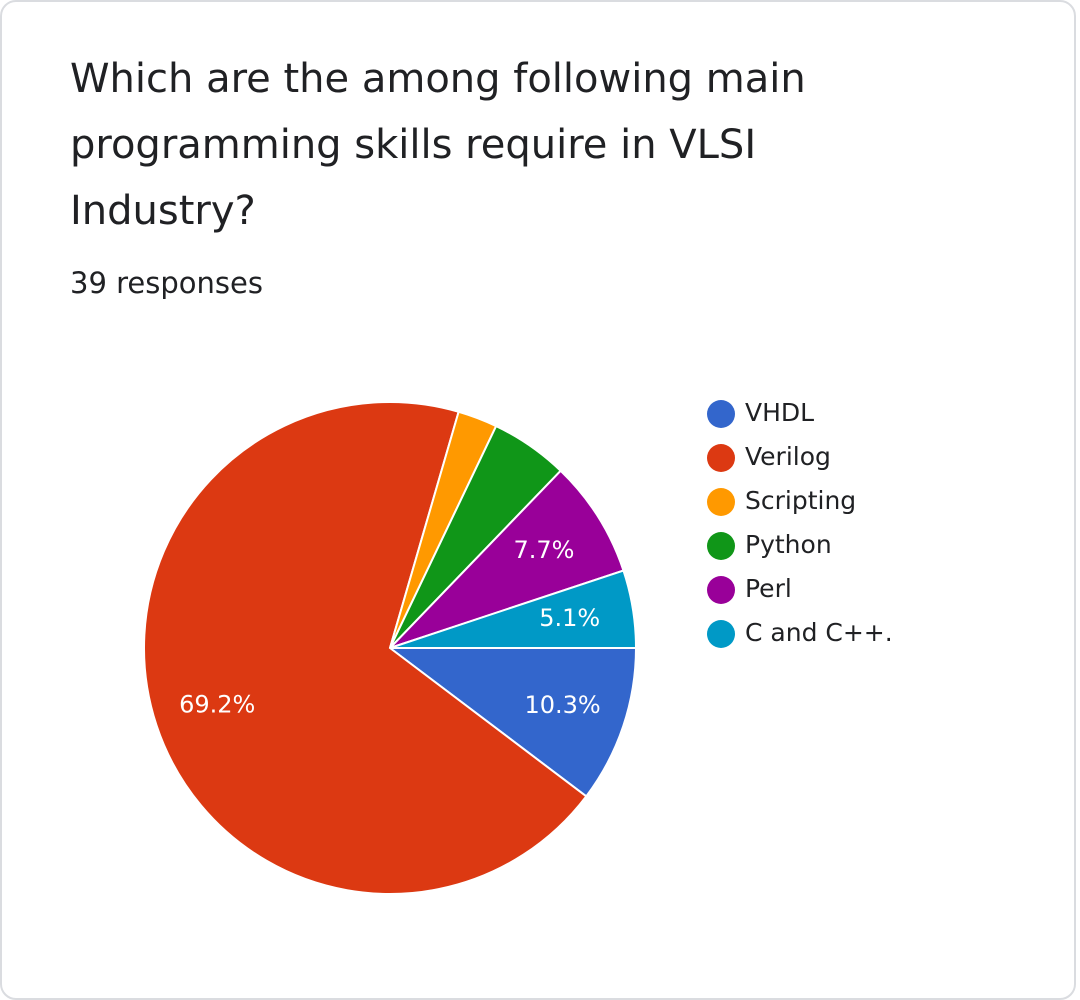  Describe the element at coordinates (788, 456) in the screenshot. I see `legend-label: Verilog` at that location.